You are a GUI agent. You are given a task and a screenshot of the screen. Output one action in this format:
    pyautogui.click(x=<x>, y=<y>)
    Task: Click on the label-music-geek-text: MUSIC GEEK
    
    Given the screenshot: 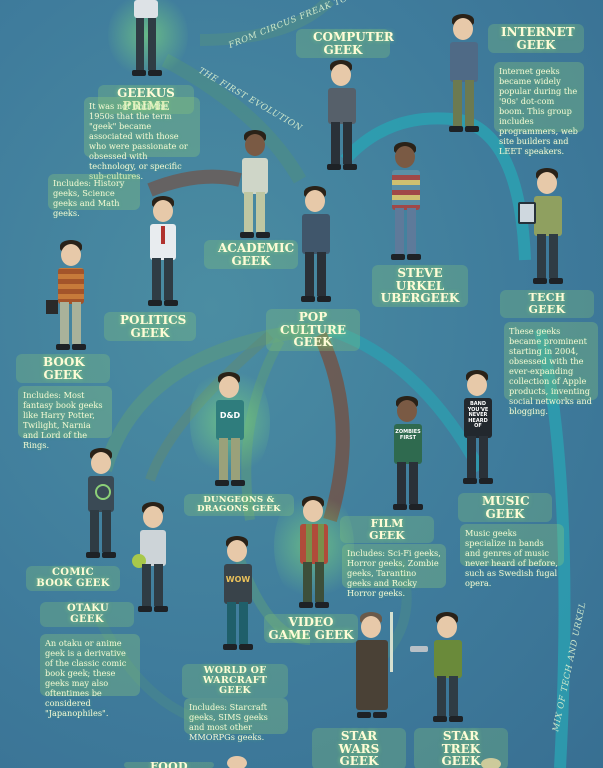 What is the action you would take?
    pyautogui.click(x=506, y=507)
    